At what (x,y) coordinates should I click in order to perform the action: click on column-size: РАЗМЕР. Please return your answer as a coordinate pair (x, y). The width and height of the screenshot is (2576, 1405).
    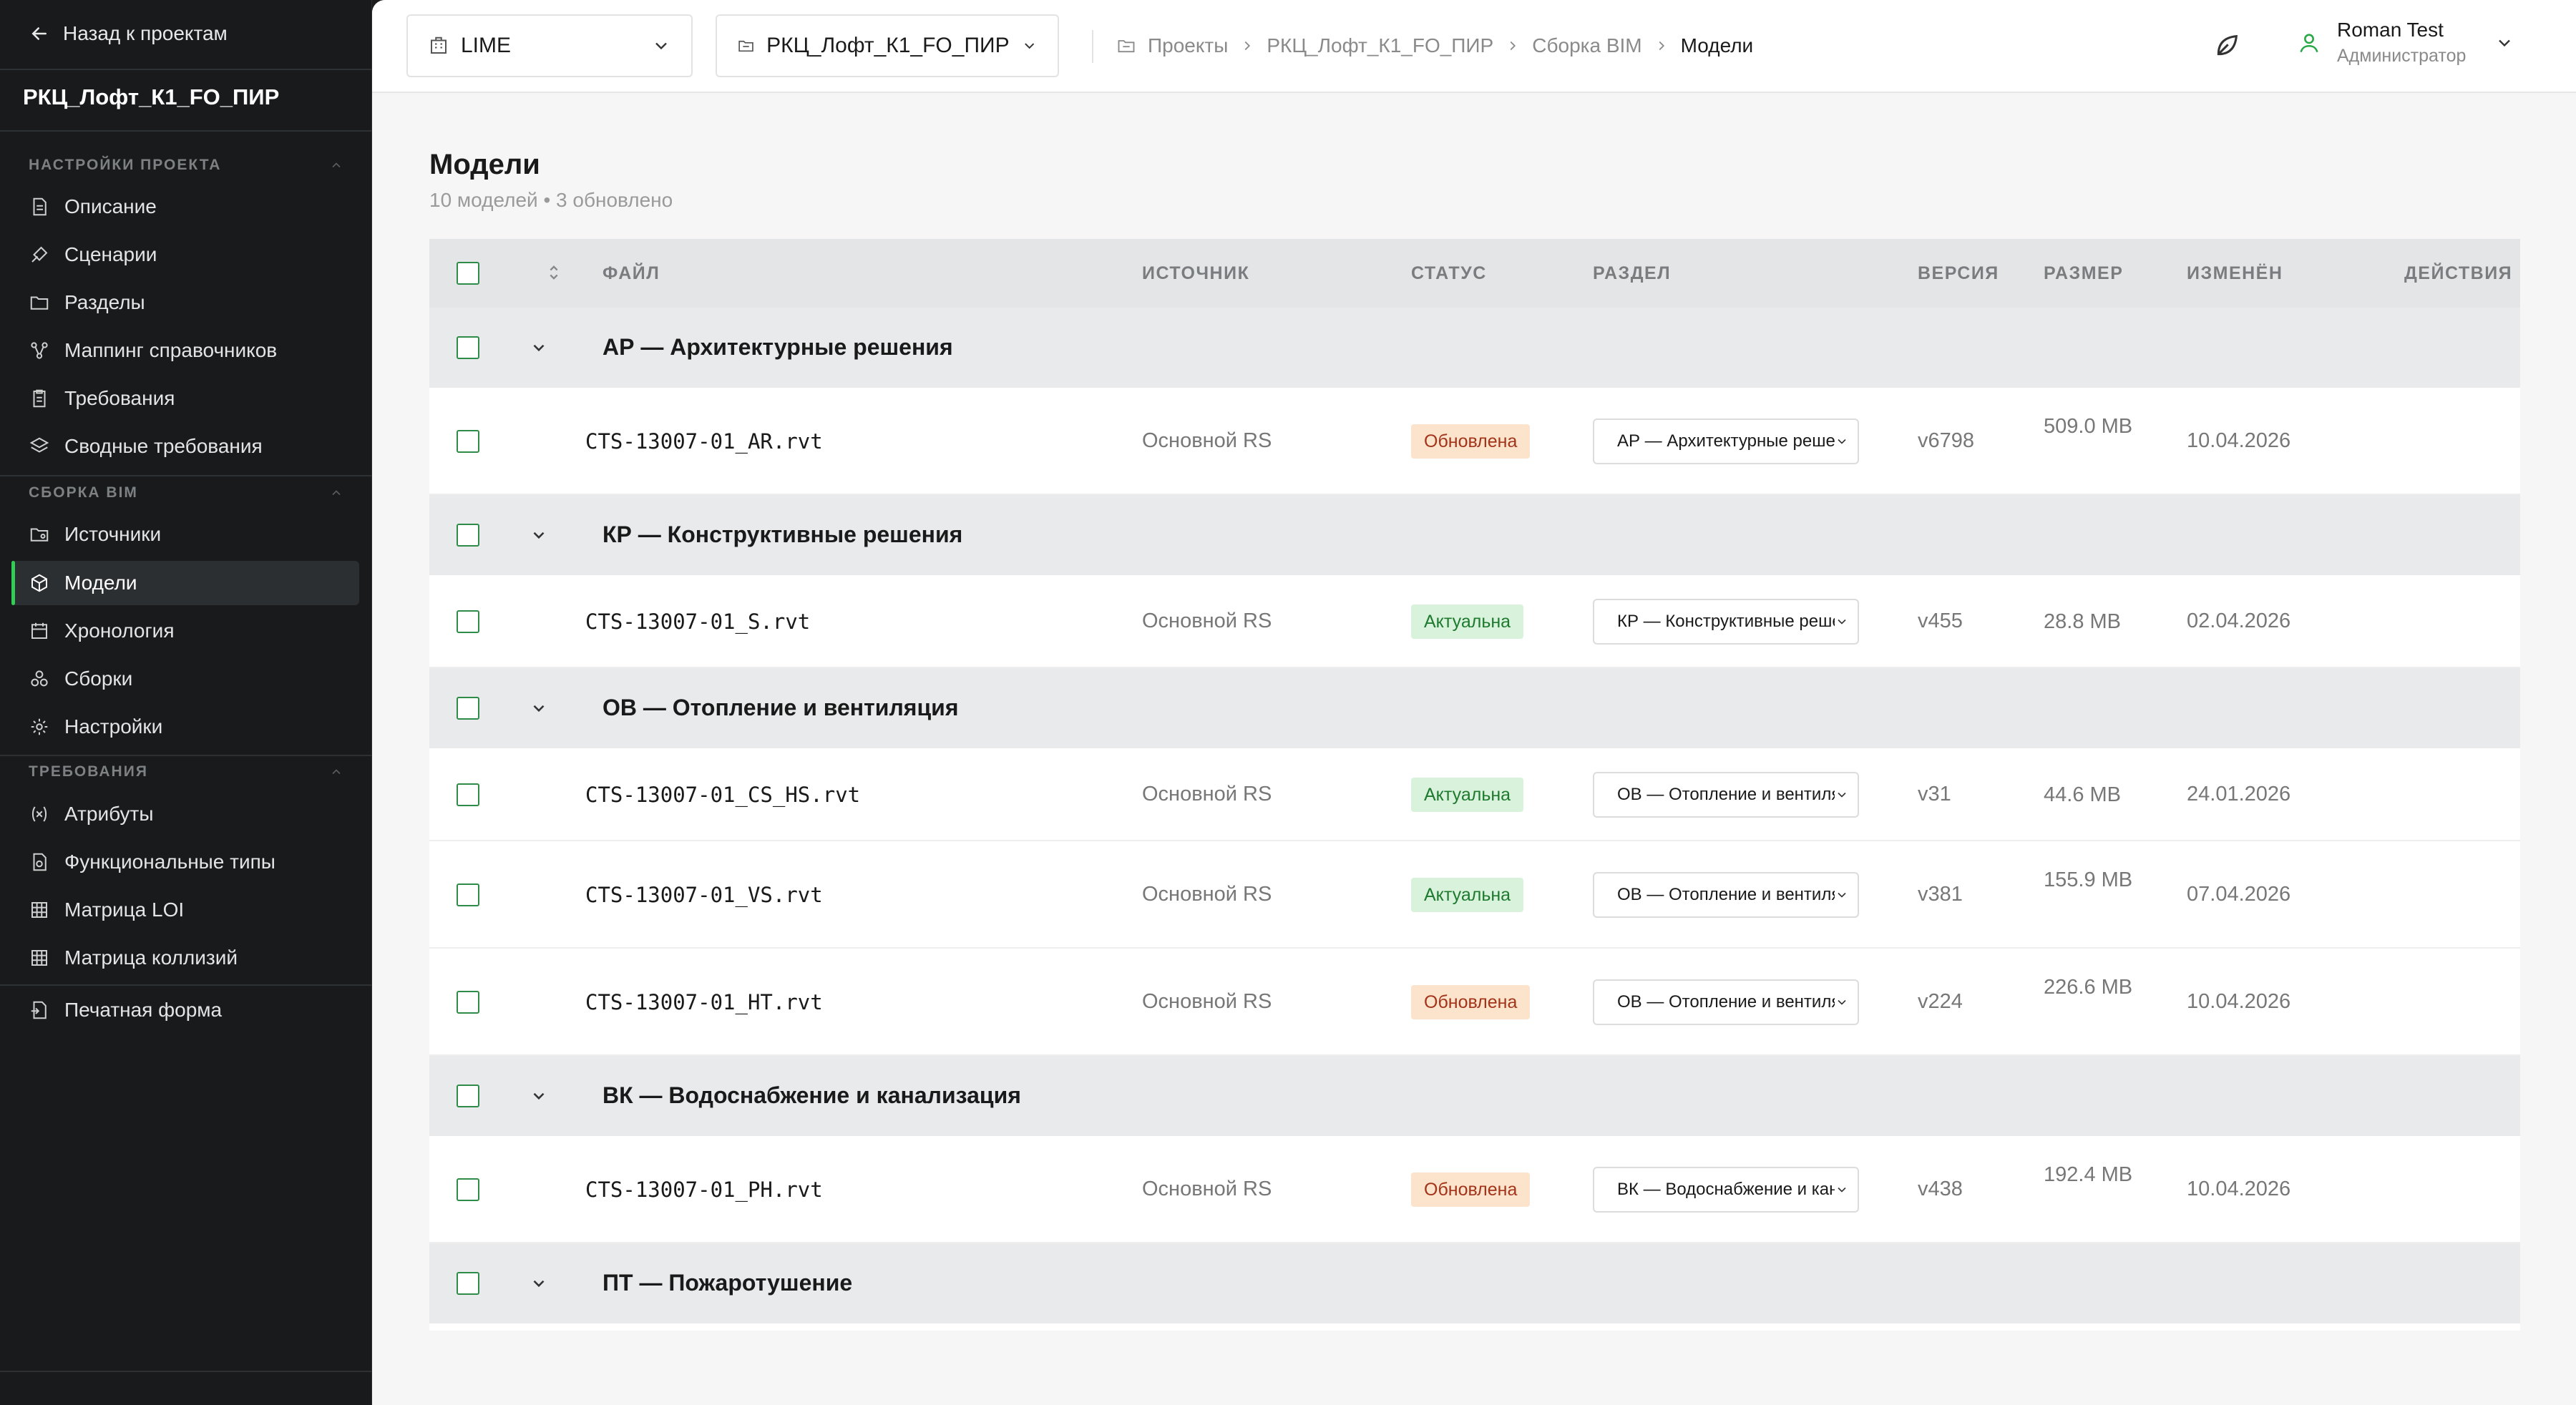
    Looking at the image, I should click on (2084, 273).